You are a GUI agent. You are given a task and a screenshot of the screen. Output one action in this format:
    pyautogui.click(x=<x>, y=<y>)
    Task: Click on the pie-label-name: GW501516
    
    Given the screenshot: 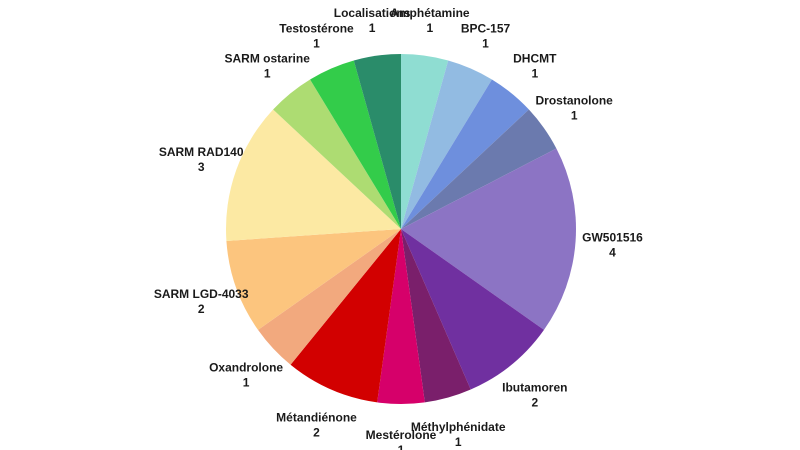 What is the action you would take?
    pyautogui.click(x=612, y=238)
    